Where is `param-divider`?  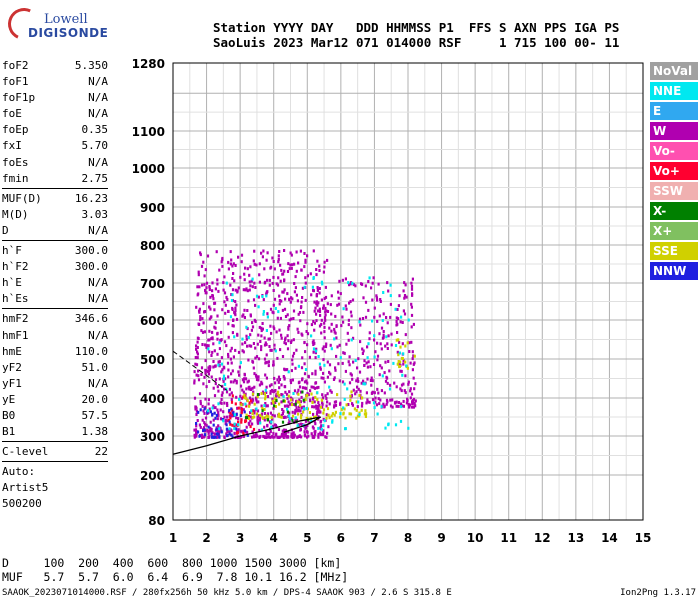 param-divider is located at coordinates (55, 462).